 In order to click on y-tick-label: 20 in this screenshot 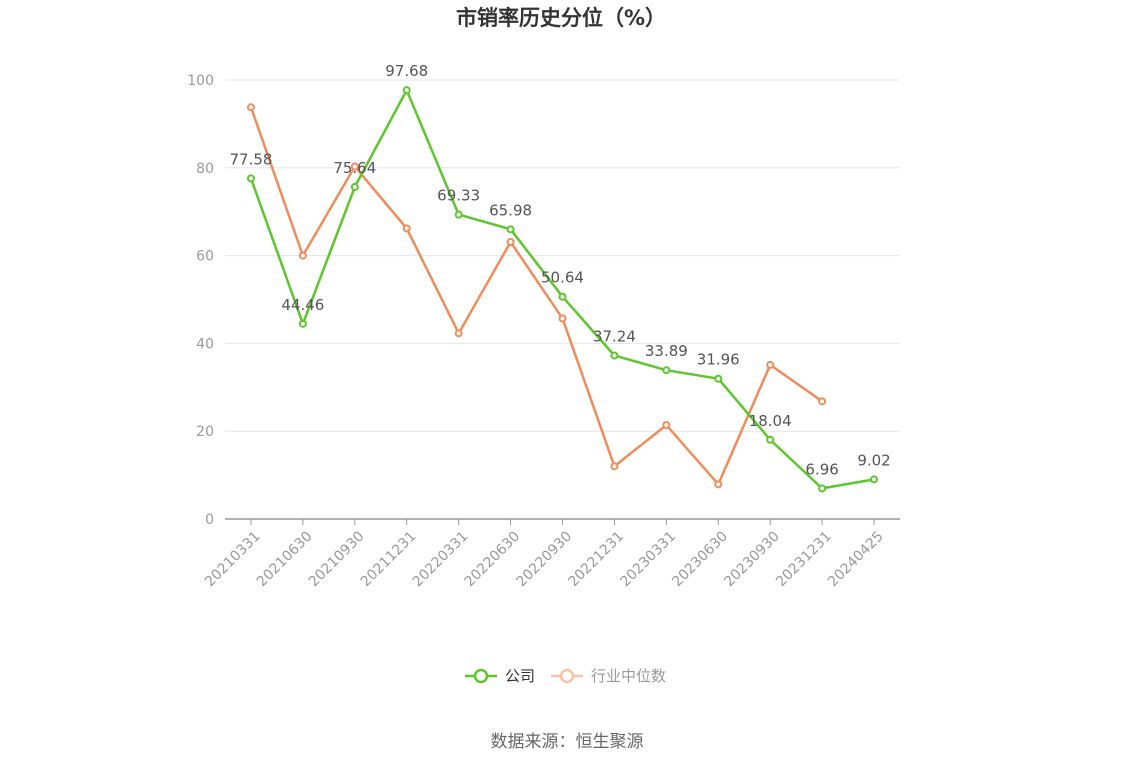, I will do `click(205, 432)`.